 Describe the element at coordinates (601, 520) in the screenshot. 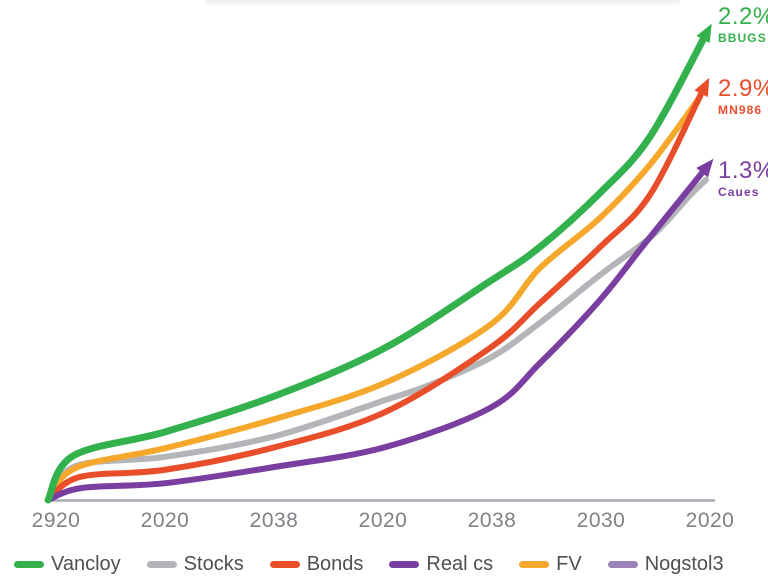

I see `x-axis-tick-label: 2030` at that location.